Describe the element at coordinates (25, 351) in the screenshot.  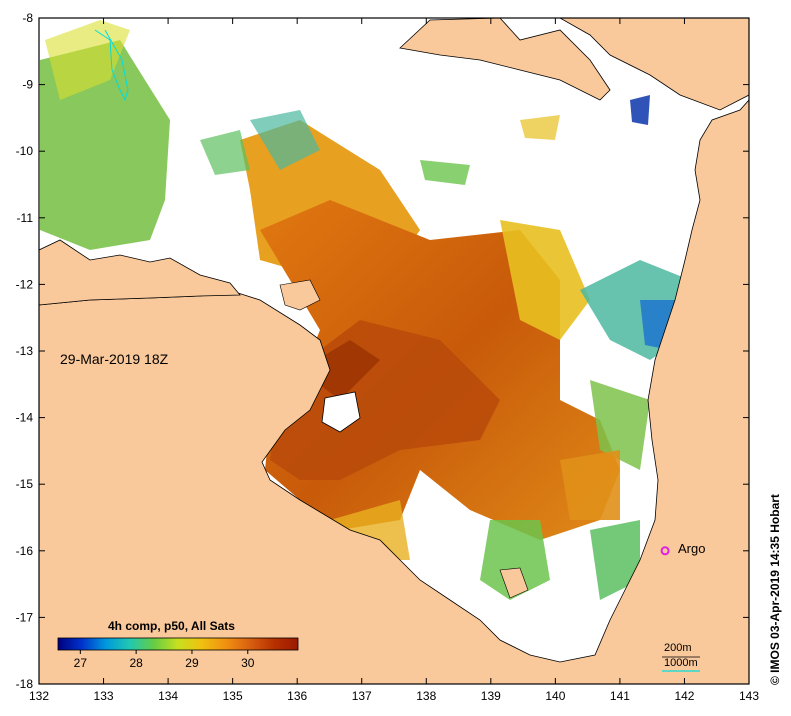
I see `y-tick-label: -13` at that location.